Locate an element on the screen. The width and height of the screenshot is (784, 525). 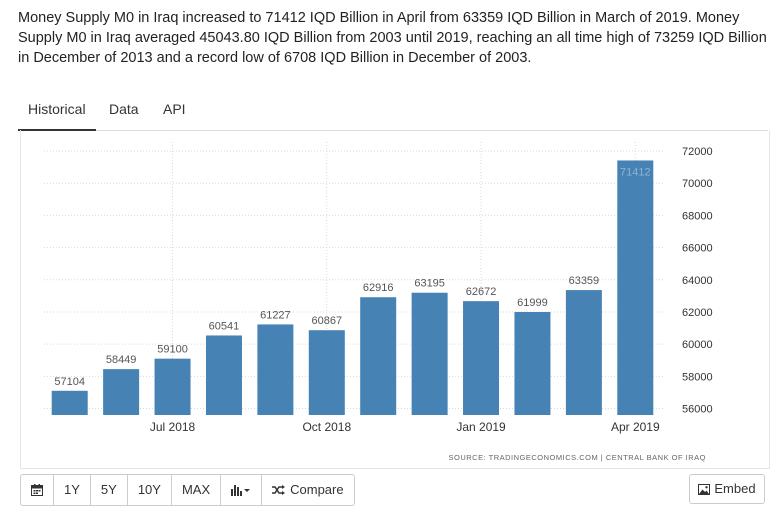
compare-label: Compare is located at coordinates (317, 489).